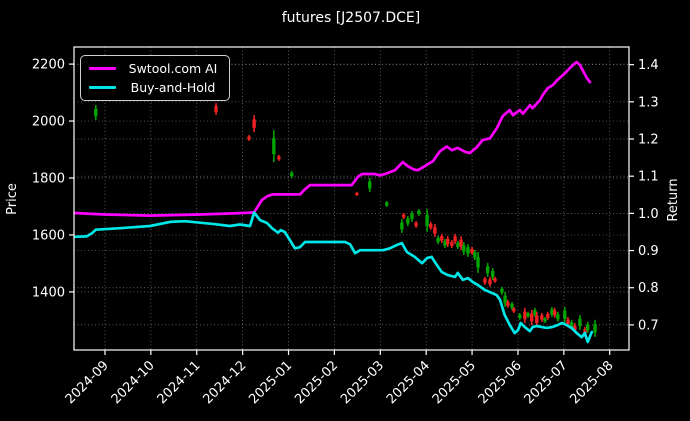 This screenshot has width=690, height=421. Describe the element at coordinates (648, 325) in the screenshot. I see `return-tick-label: 0.7` at that location.